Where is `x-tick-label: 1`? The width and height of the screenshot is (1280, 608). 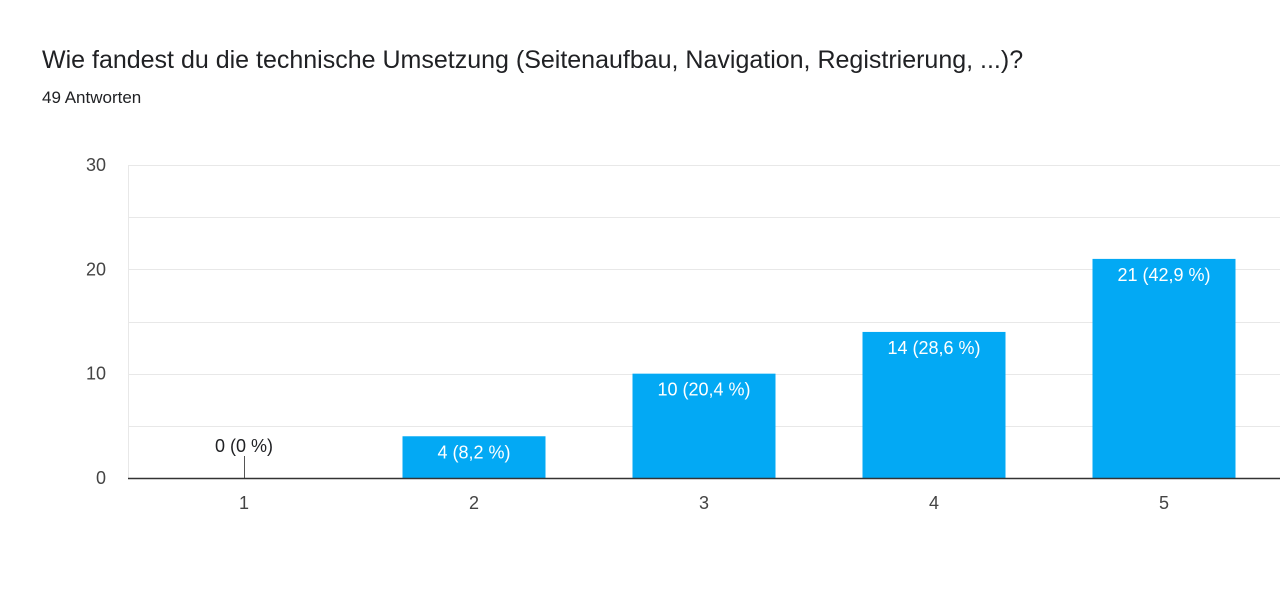
x-tick-label: 1 is located at coordinates (244, 503).